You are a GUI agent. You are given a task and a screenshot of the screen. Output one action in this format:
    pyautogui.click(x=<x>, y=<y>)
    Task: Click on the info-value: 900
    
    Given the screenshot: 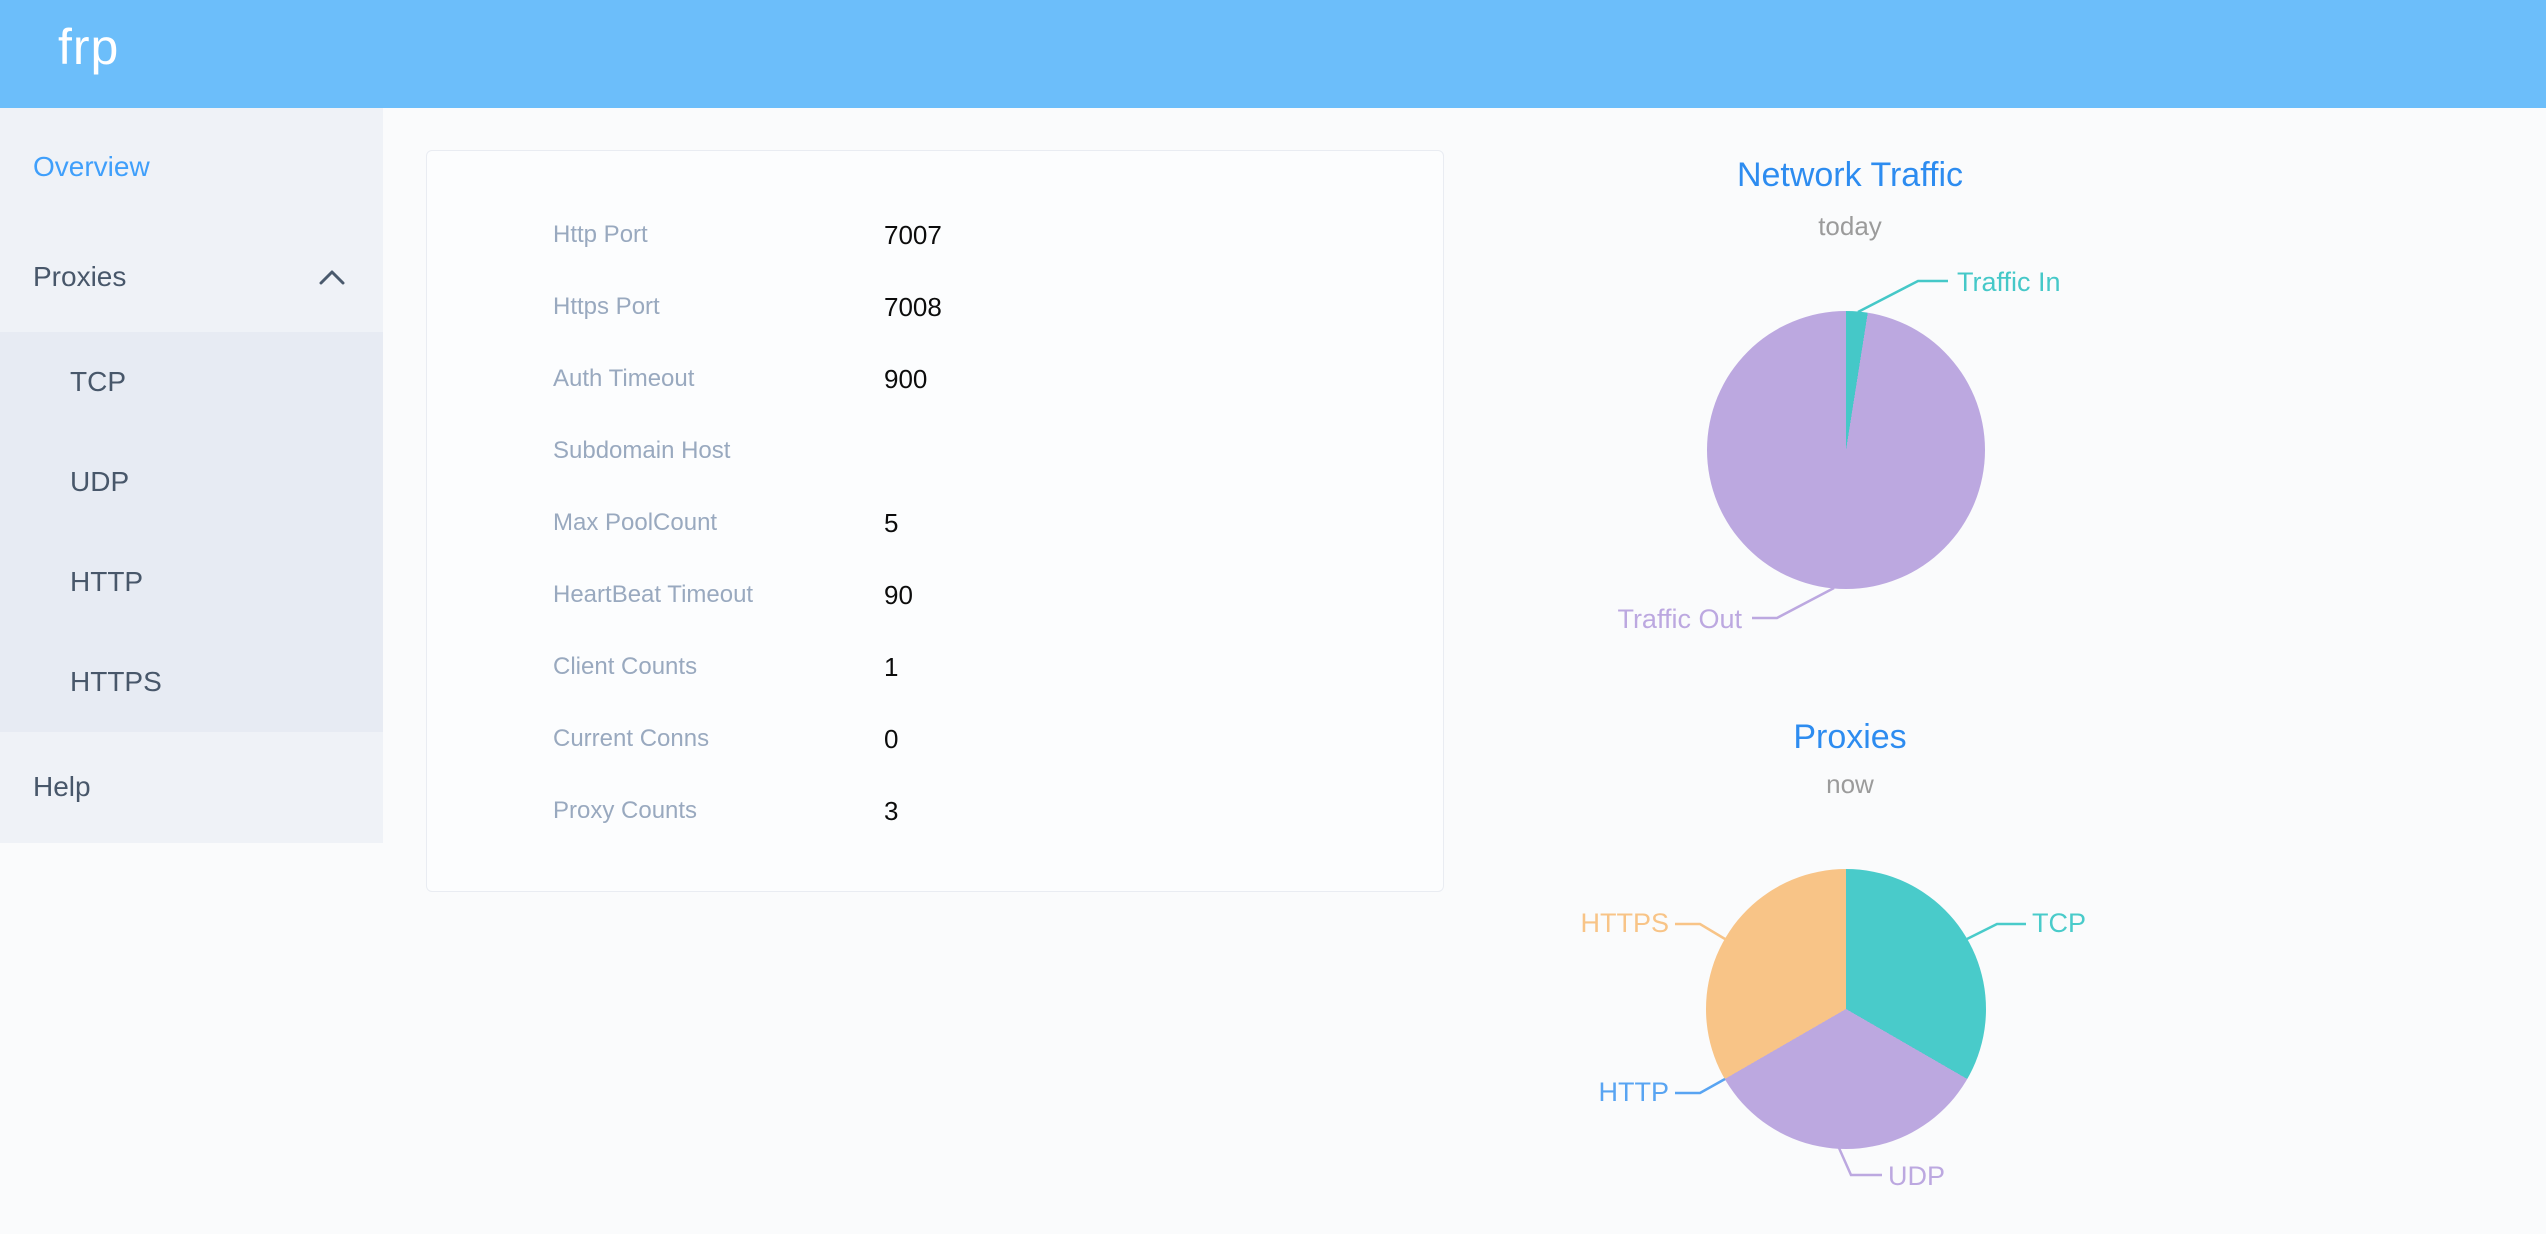 What is the action you would take?
    pyautogui.click(x=906, y=378)
    